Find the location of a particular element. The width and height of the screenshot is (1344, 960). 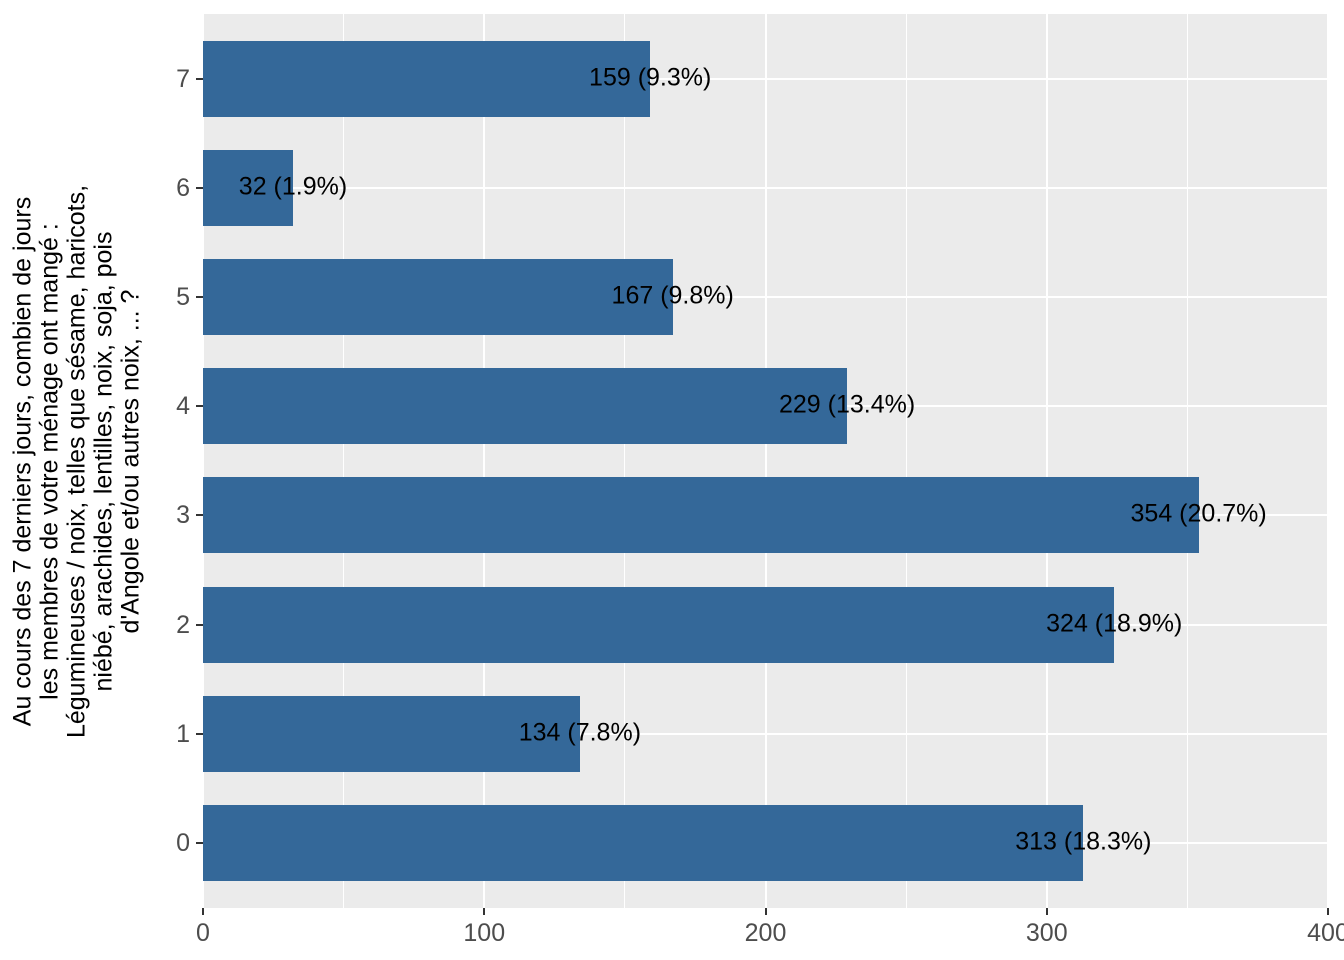

x-axis-tick-label-400: 400 is located at coordinates (1325, 933).